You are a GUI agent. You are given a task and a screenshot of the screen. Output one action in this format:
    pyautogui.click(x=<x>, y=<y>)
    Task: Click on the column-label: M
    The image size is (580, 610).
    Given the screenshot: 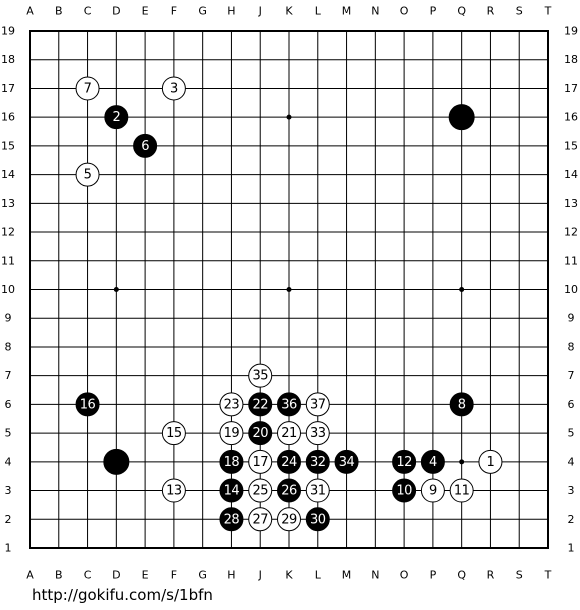 What is the action you would take?
    pyautogui.click(x=347, y=575)
    